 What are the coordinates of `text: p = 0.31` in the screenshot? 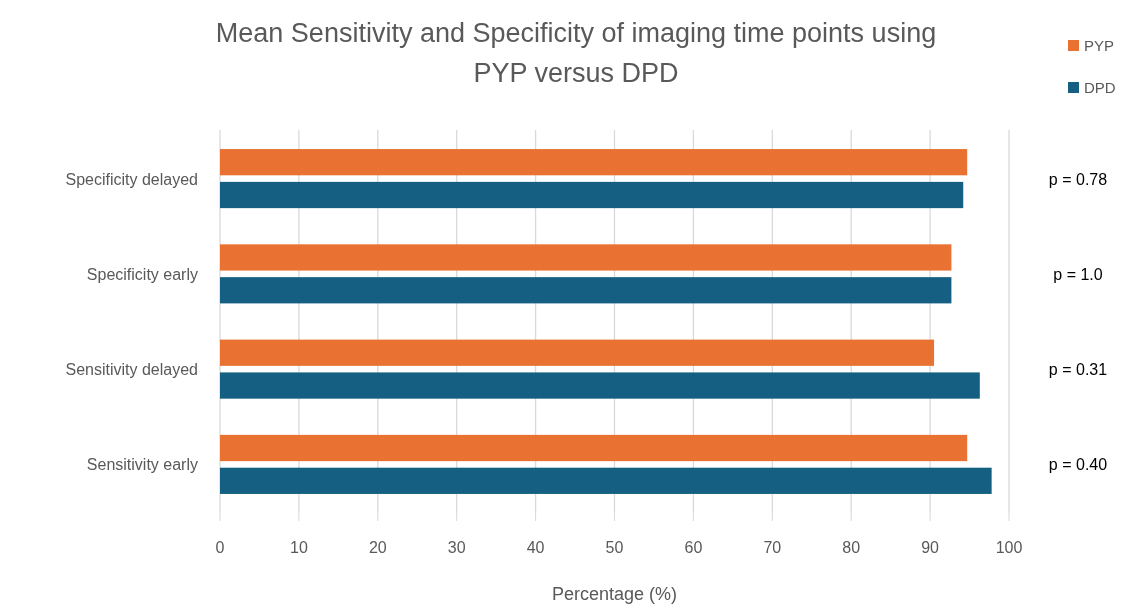 It's located at (1078, 370).